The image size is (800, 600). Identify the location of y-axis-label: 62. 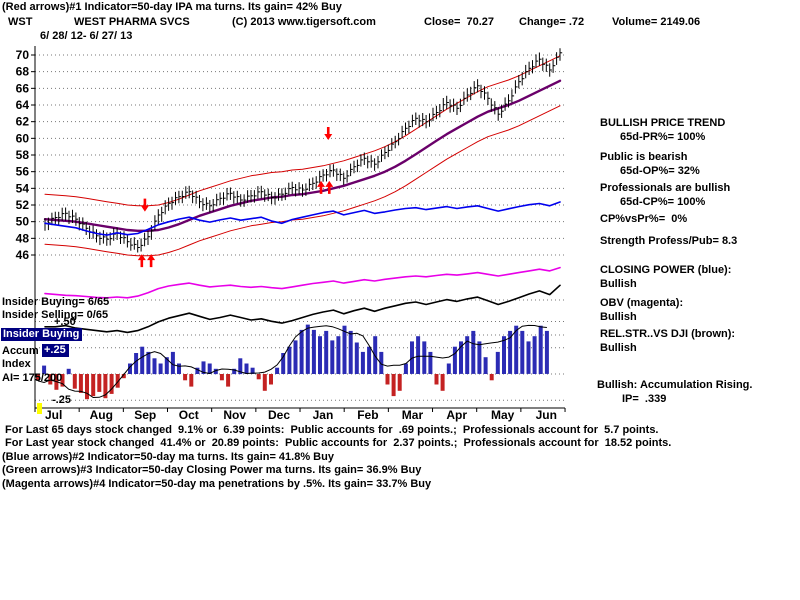
(23, 122).